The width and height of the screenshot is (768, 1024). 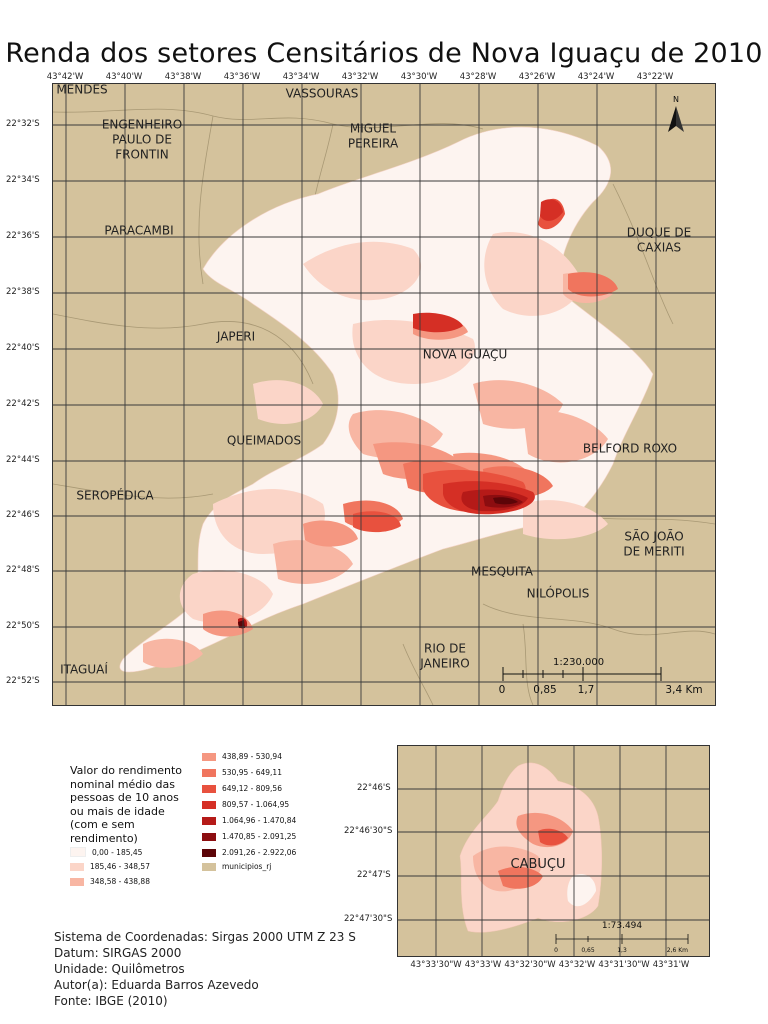 What do you see at coordinates (142, 139) in the screenshot?
I see `place-paulo-de: PAULO DE` at bounding box center [142, 139].